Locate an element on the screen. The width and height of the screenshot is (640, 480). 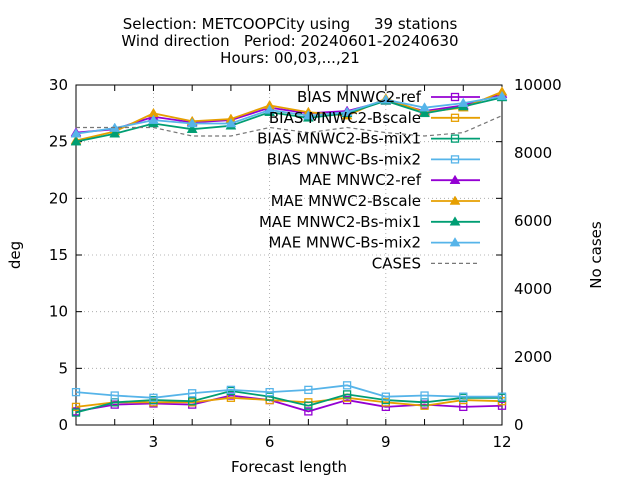
legend-label: CASES is located at coordinates (396, 263).